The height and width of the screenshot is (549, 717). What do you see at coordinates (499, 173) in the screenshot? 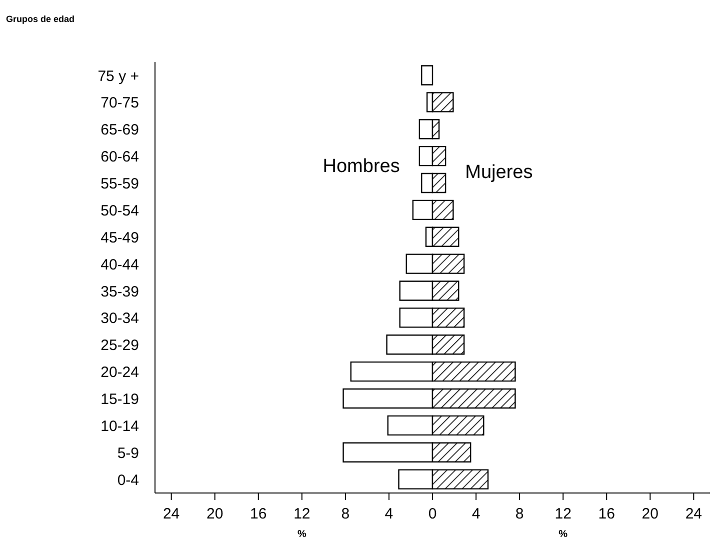
I see `series-label: Mujeres` at bounding box center [499, 173].